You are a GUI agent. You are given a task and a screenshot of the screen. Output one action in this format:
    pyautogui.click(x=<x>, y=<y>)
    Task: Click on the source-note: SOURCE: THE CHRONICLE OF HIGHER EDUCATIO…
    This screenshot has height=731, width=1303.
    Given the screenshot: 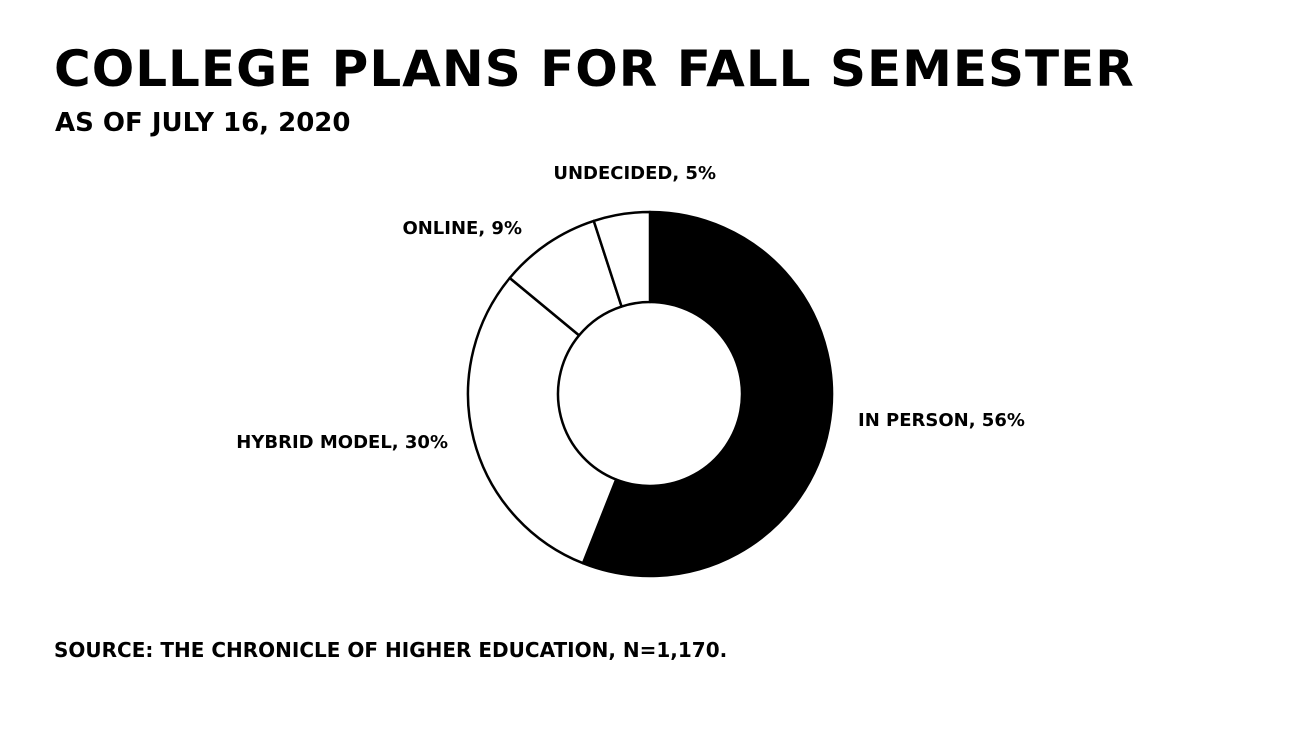 What is the action you would take?
    pyautogui.click(x=391, y=650)
    